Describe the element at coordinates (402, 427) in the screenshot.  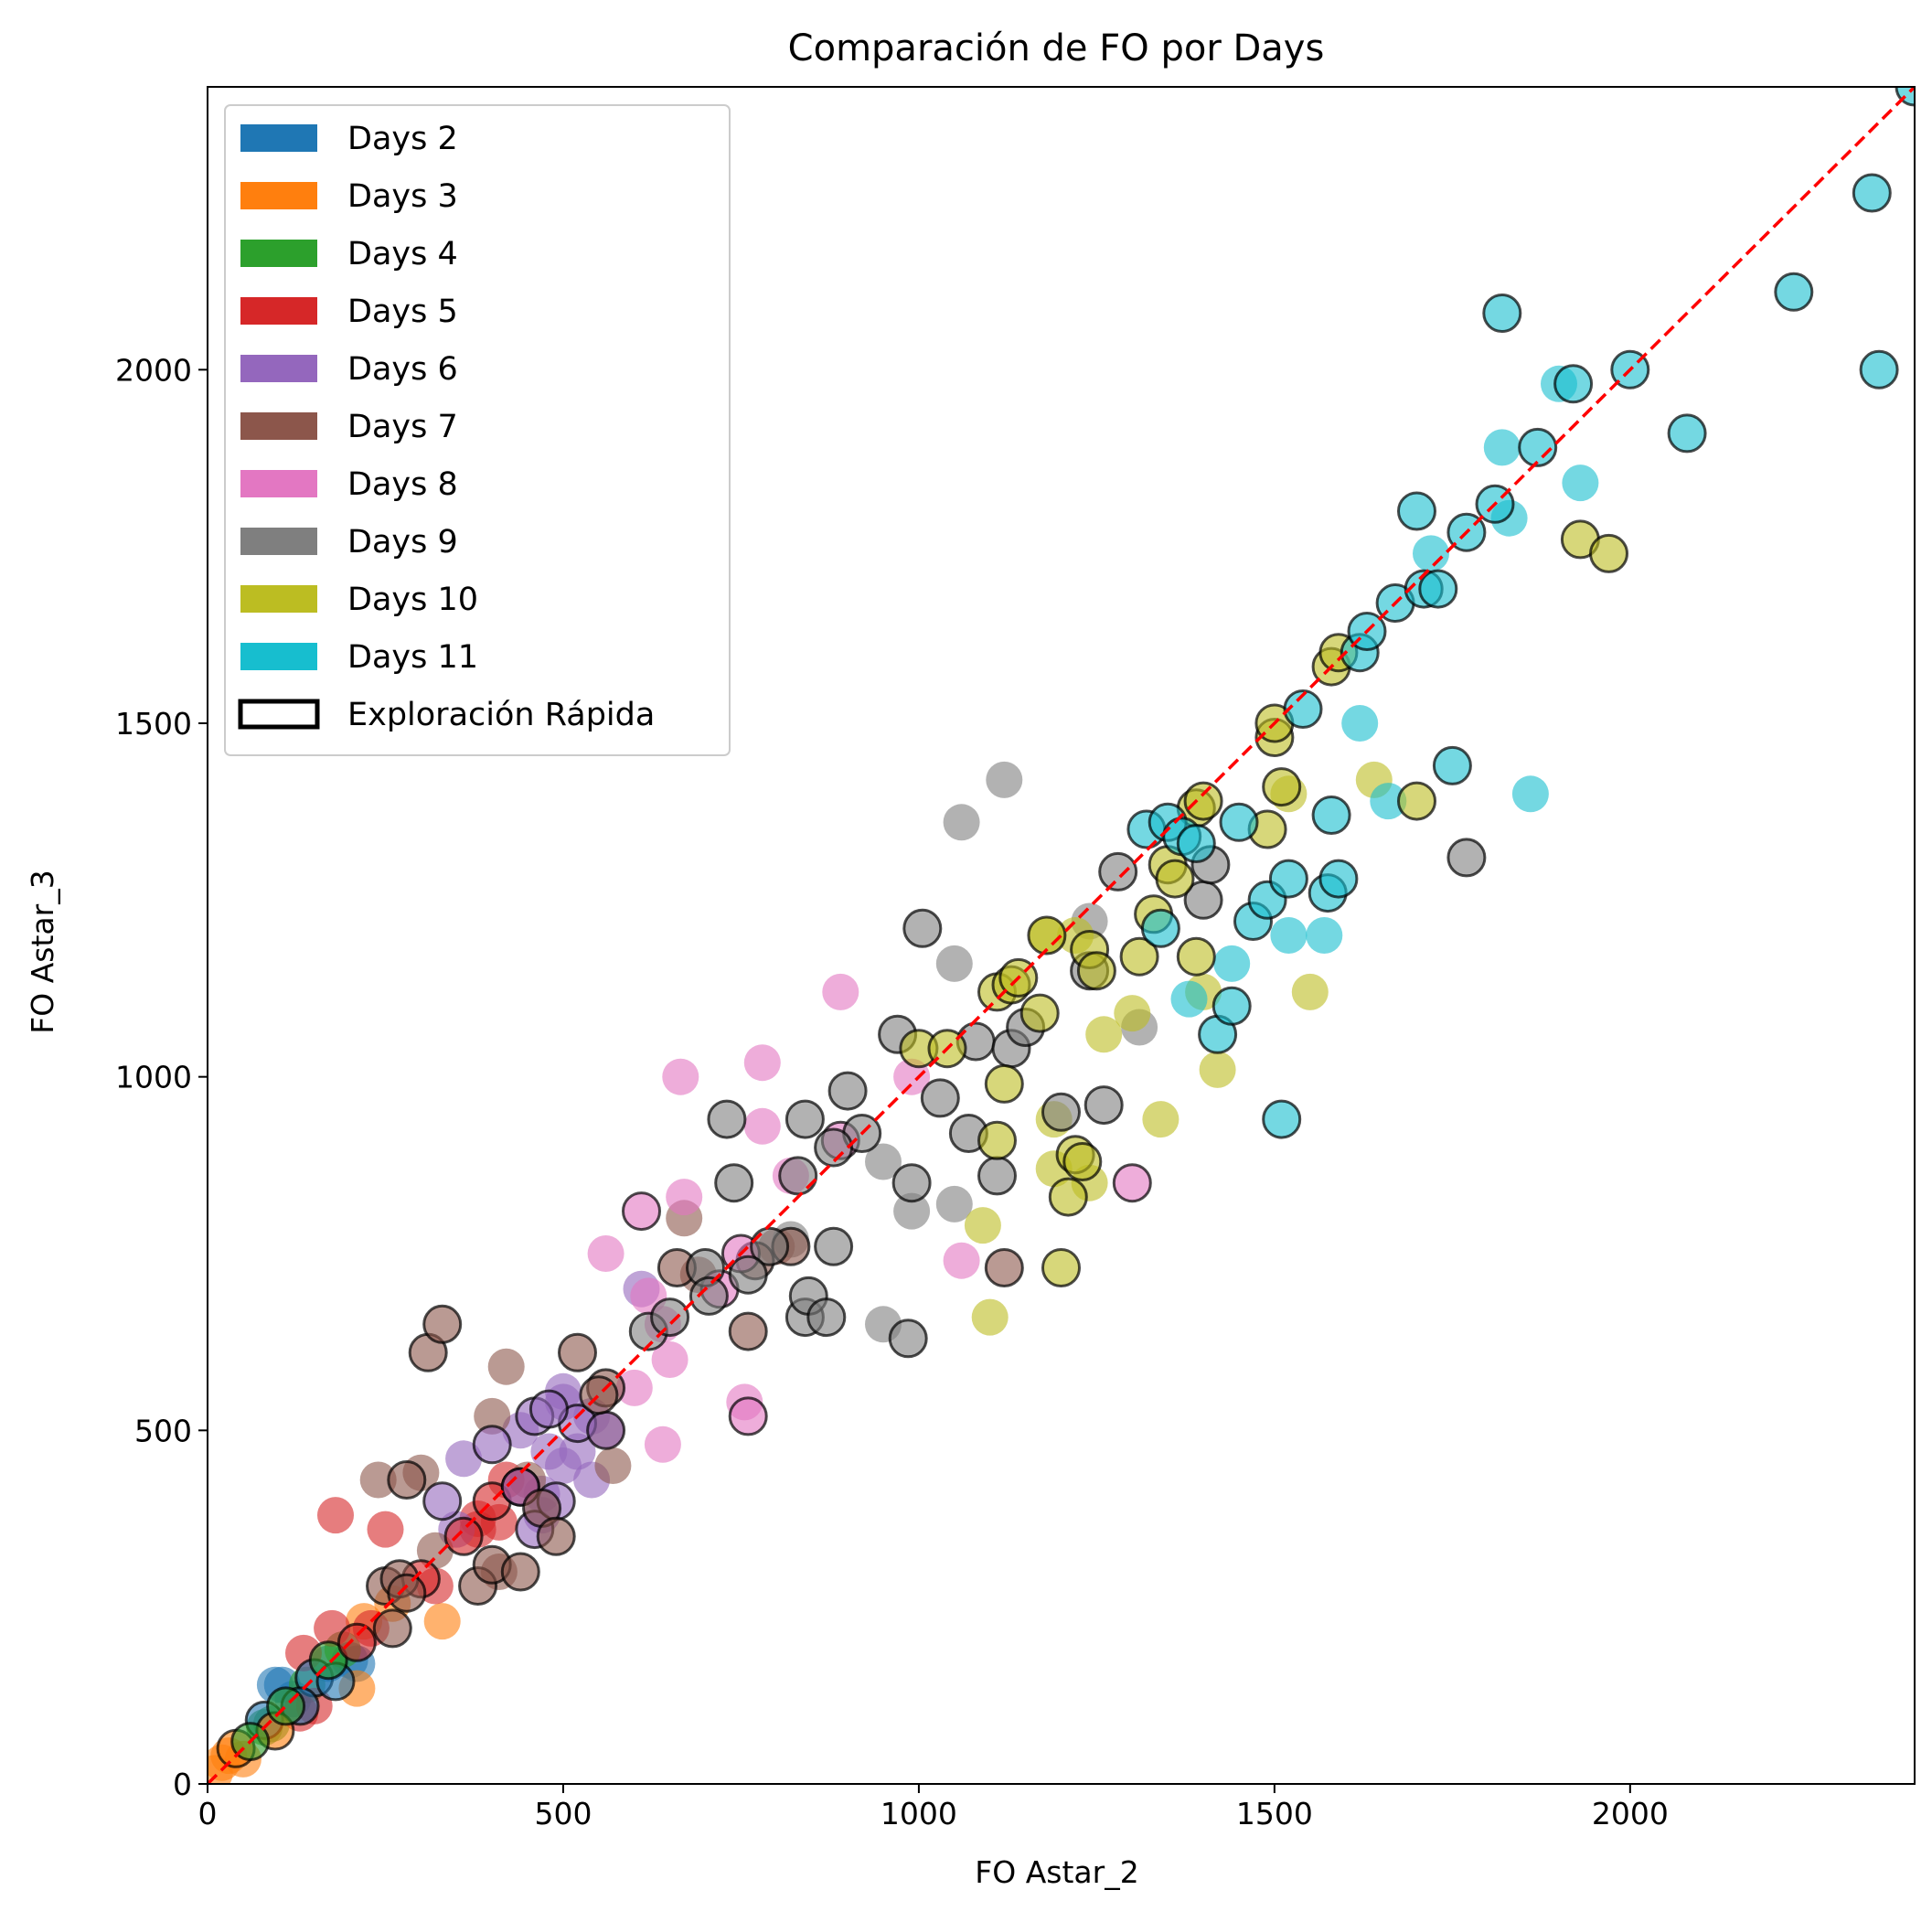
I see `legend-label: Days 7` at that location.